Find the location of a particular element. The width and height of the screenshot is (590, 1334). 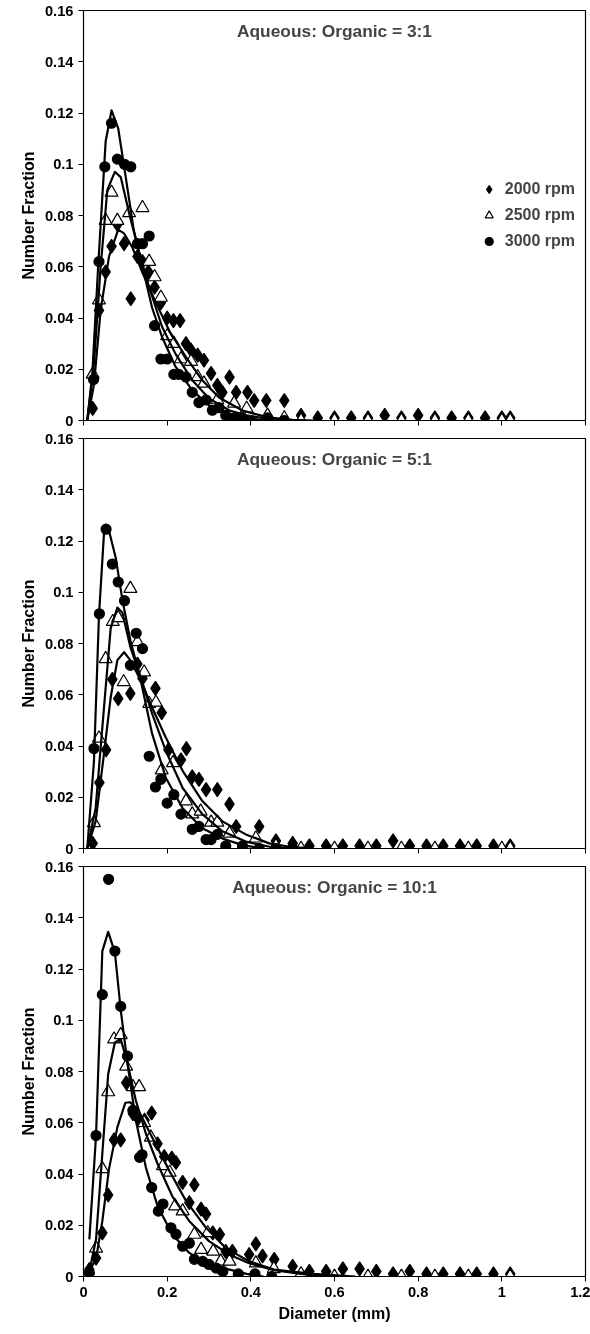

x-tick-label: 0.8 is located at coordinates (418, 1291).